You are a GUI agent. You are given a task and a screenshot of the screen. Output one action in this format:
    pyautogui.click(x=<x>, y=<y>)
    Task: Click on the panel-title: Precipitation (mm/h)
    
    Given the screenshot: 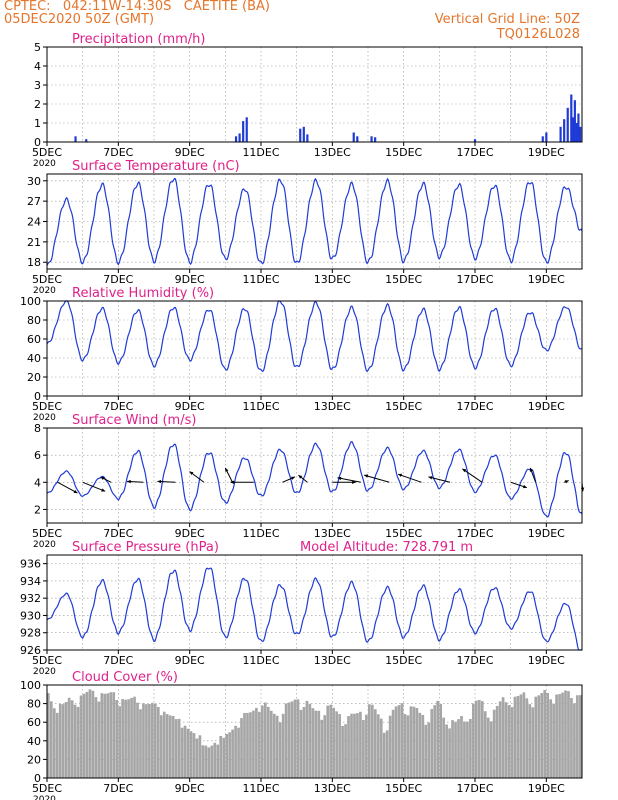 What is the action you would take?
    pyautogui.click(x=138, y=39)
    